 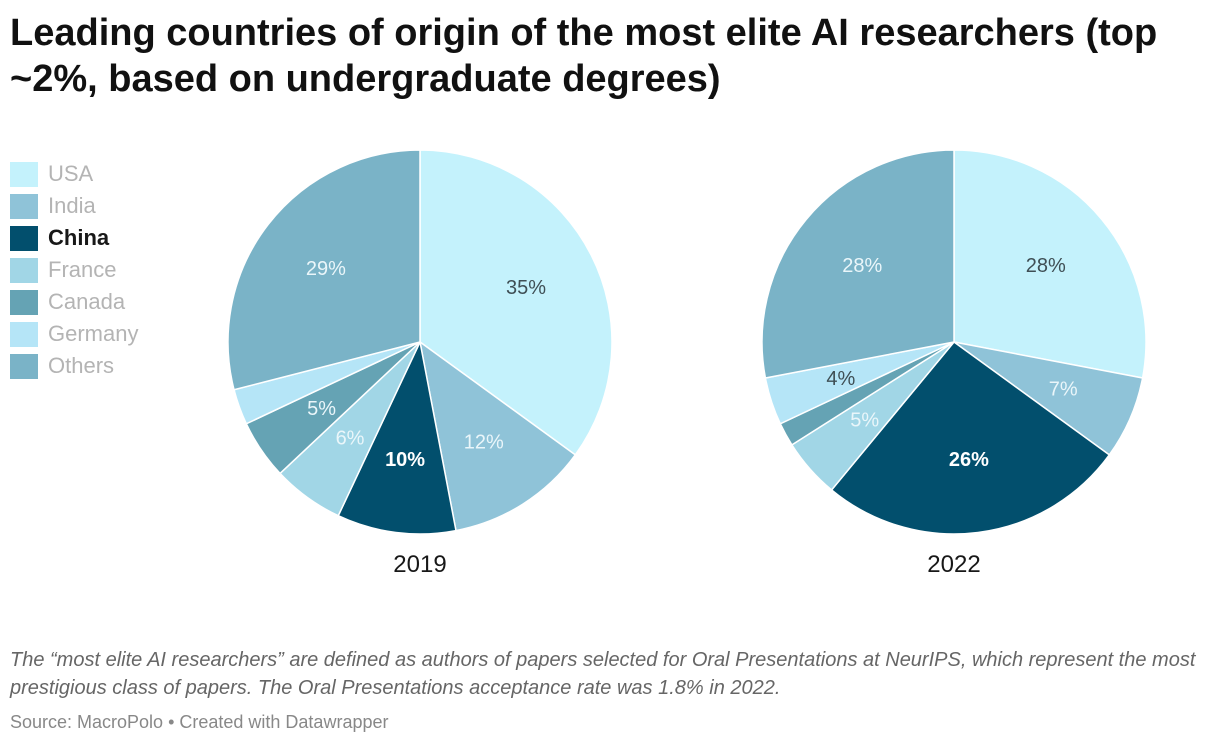 What do you see at coordinates (419, 564) in the screenshot?
I see `pie-year-label-2019: 2019` at bounding box center [419, 564].